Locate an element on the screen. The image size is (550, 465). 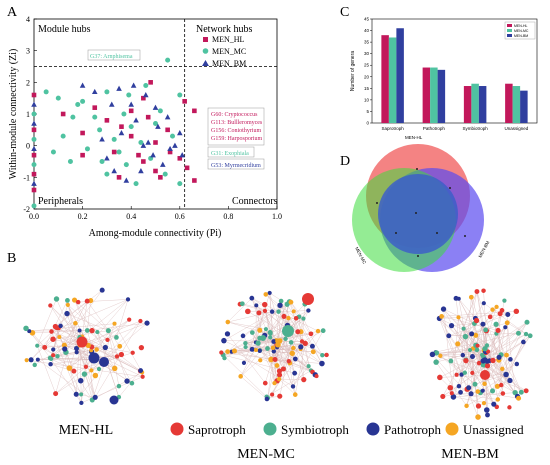
x-tick-label: 0.0 is located at coordinates (34, 216).